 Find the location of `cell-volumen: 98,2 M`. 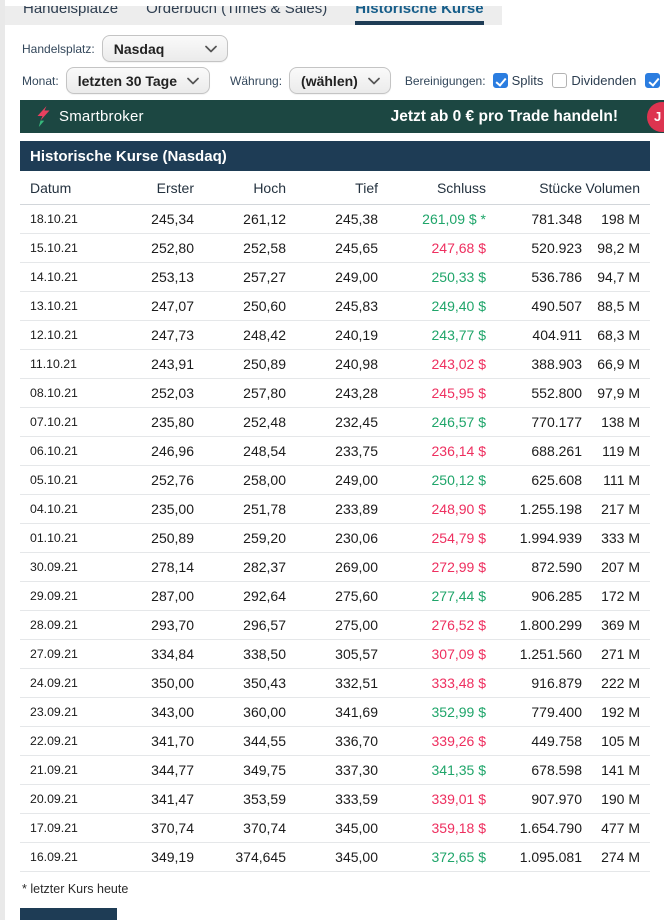

cell-volumen: 98,2 M is located at coordinates (618, 248).